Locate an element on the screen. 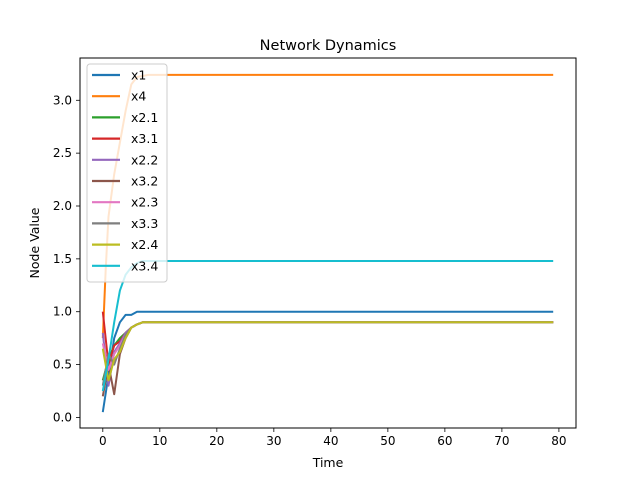 The height and width of the screenshot is (480, 640). legend-label-x3.2: x3.2 is located at coordinates (144, 181).